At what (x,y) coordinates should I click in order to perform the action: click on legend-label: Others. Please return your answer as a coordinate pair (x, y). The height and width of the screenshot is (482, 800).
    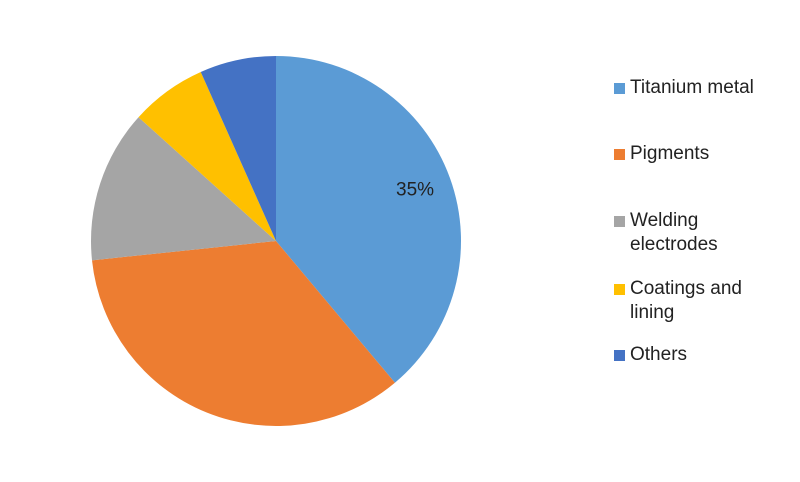
    Looking at the image, I should click on (659, 354).